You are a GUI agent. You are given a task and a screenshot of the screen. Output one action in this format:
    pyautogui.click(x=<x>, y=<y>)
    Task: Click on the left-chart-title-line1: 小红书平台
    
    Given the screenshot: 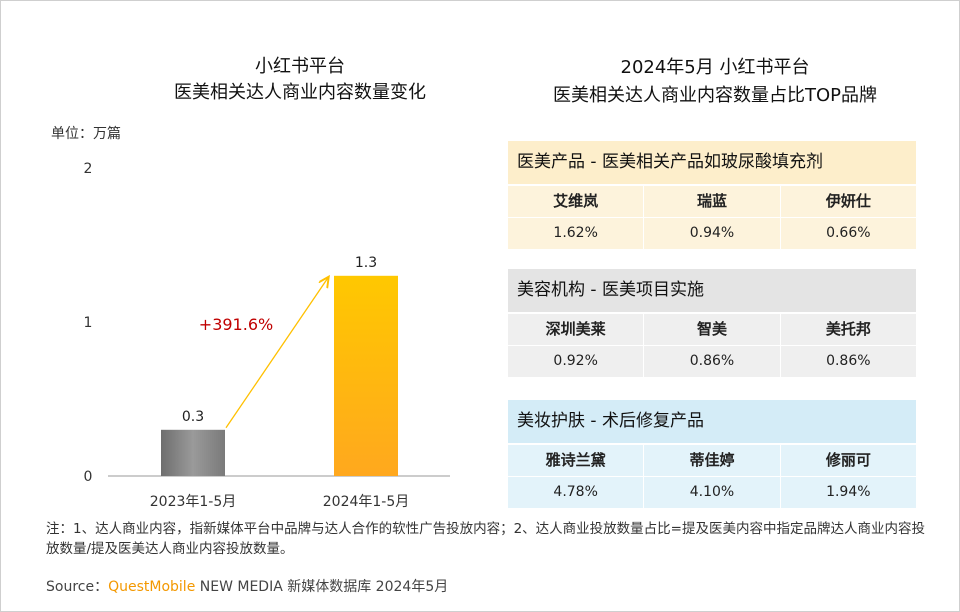 What is the action you would take?
    pyautogui.click(x=300, y=66)
    